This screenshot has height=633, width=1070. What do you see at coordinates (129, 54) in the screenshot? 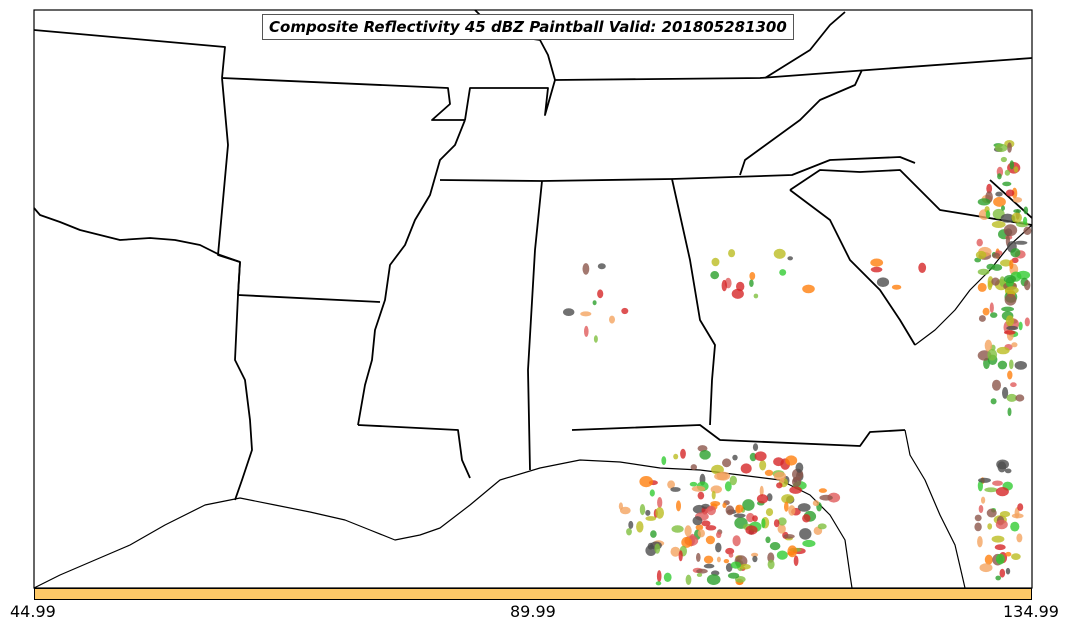
I see `border-texas-oklahoma` at bounding box center [129, 54].